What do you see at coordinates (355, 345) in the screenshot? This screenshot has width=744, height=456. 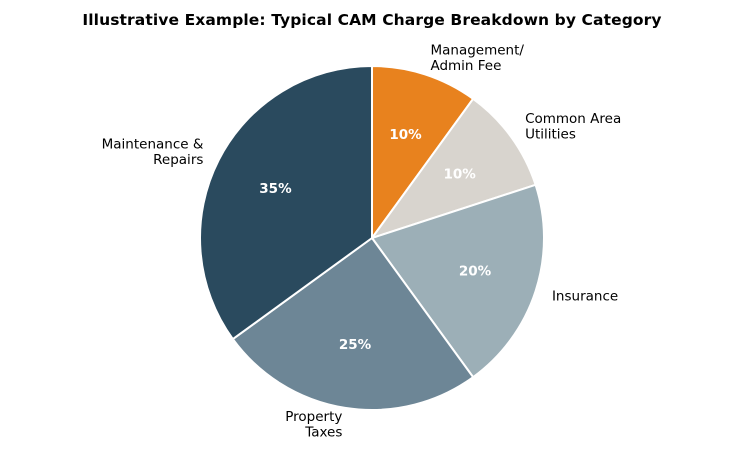 I see `slice-percentage-label: 25%` at bounding box center [355, 345].